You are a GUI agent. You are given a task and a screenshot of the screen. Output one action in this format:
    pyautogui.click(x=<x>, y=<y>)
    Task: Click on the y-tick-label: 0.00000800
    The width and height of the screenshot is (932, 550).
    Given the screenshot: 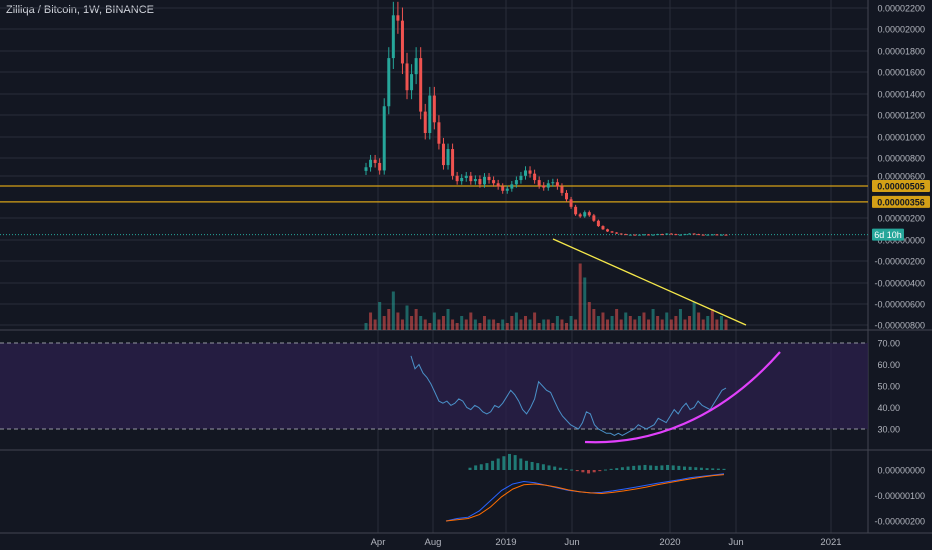 What is the action you would take?
    pyautogui.click(x=901, y=159)
    